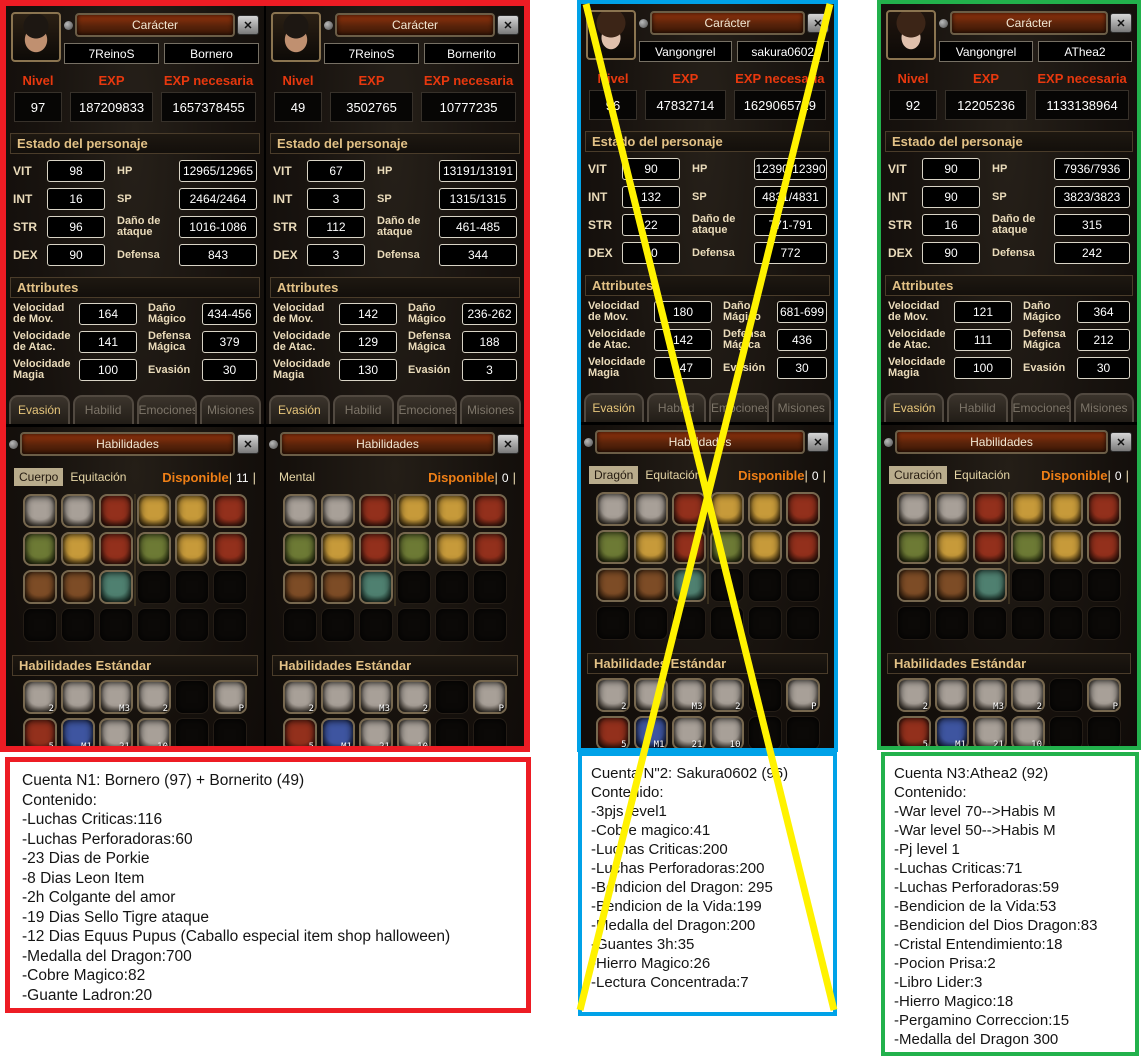 The image size is (1141, 1056). I want to click on character-titlebar: Carácter ✕, so click(1035, 23).